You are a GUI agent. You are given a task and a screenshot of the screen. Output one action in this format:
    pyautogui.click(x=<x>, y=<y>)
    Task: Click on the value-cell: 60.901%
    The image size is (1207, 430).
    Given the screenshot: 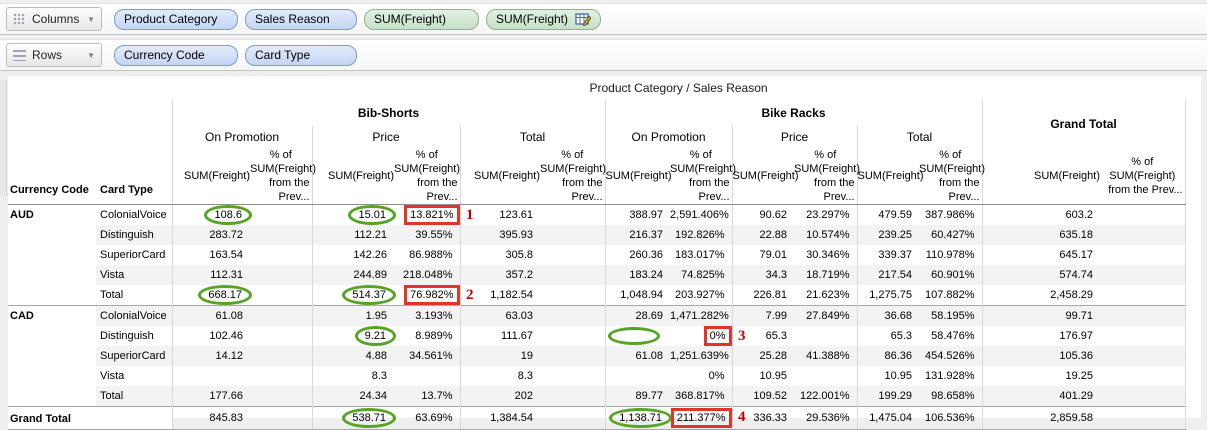 What is the action you would take?
    pyautogui.click(x=951, y=275)
    